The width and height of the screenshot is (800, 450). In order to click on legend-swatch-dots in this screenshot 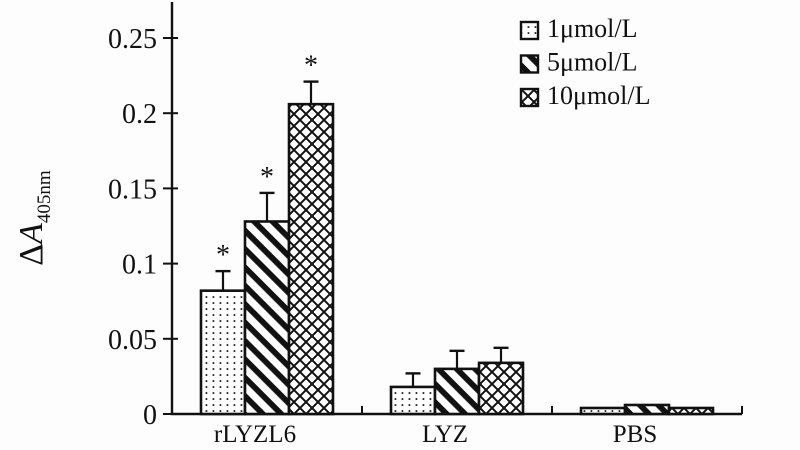, I will do `click(529, 30)`.